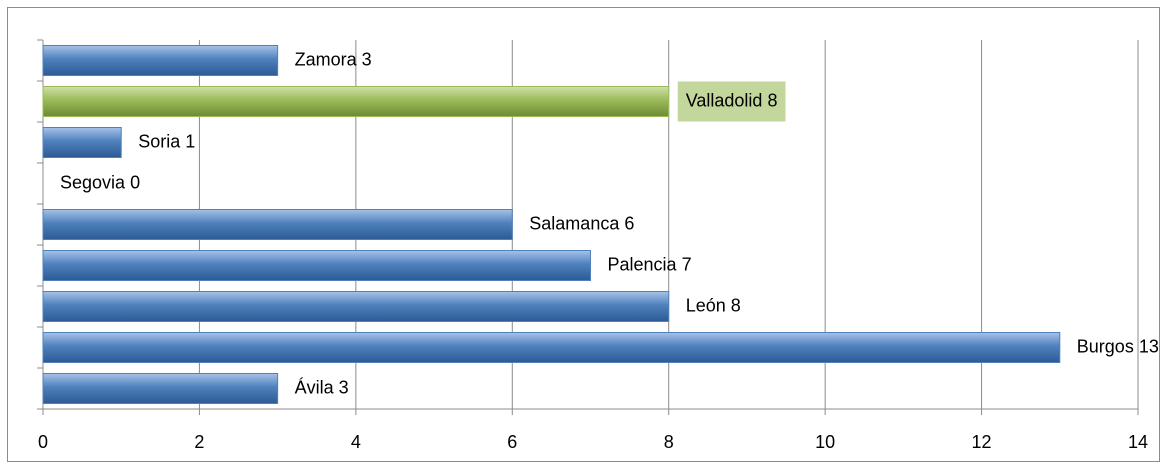 The height and width of the screenshot is (469, 1168). Describe the element at coordinates (326, 59) in the screenshot. I see `data-label-category: Zamora` at that location.